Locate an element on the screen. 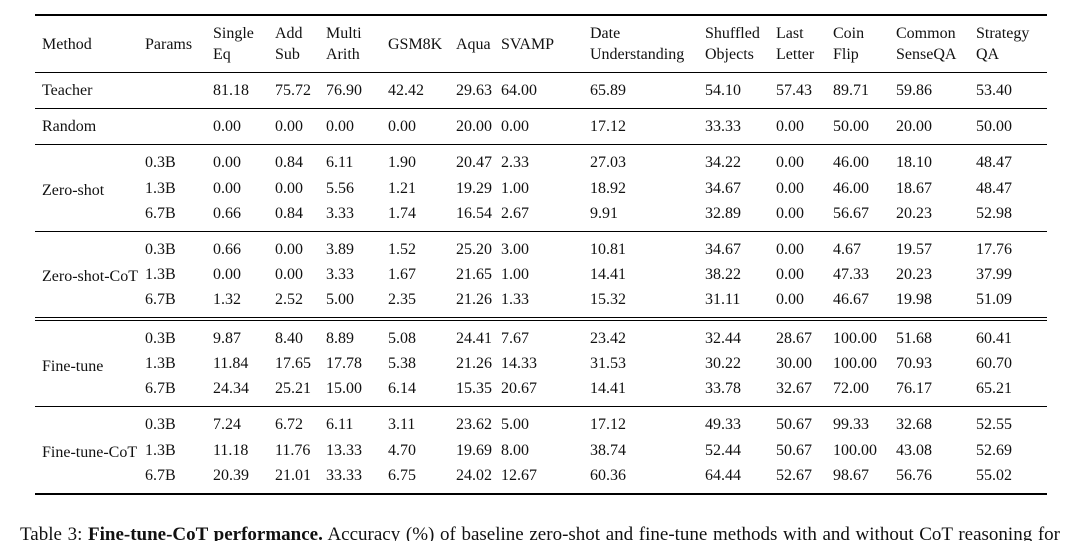 This screenshot has height=541, width=1080. value-cell: 53.40 is located at coordinates (994, 91).